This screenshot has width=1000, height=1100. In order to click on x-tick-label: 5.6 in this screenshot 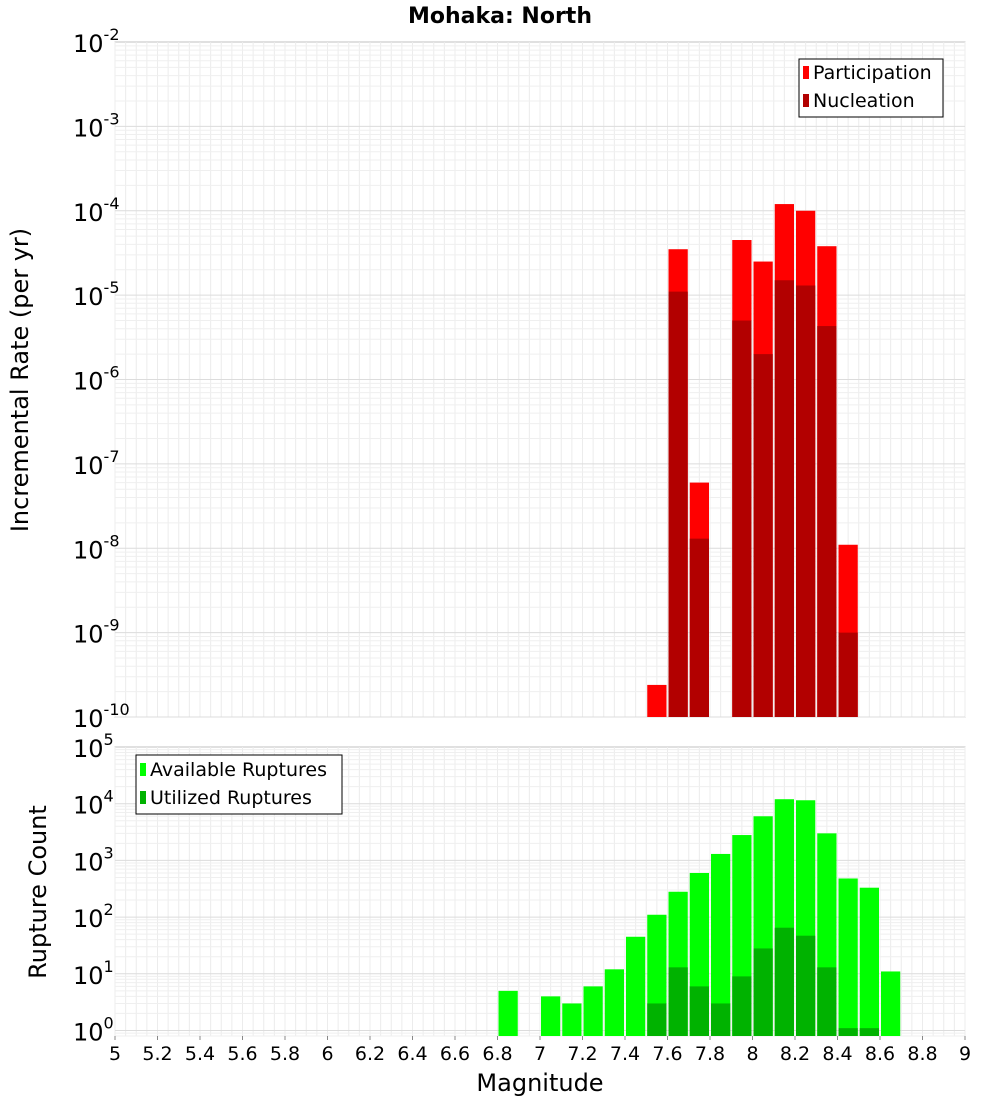, I will do `click(242, 1054)`.